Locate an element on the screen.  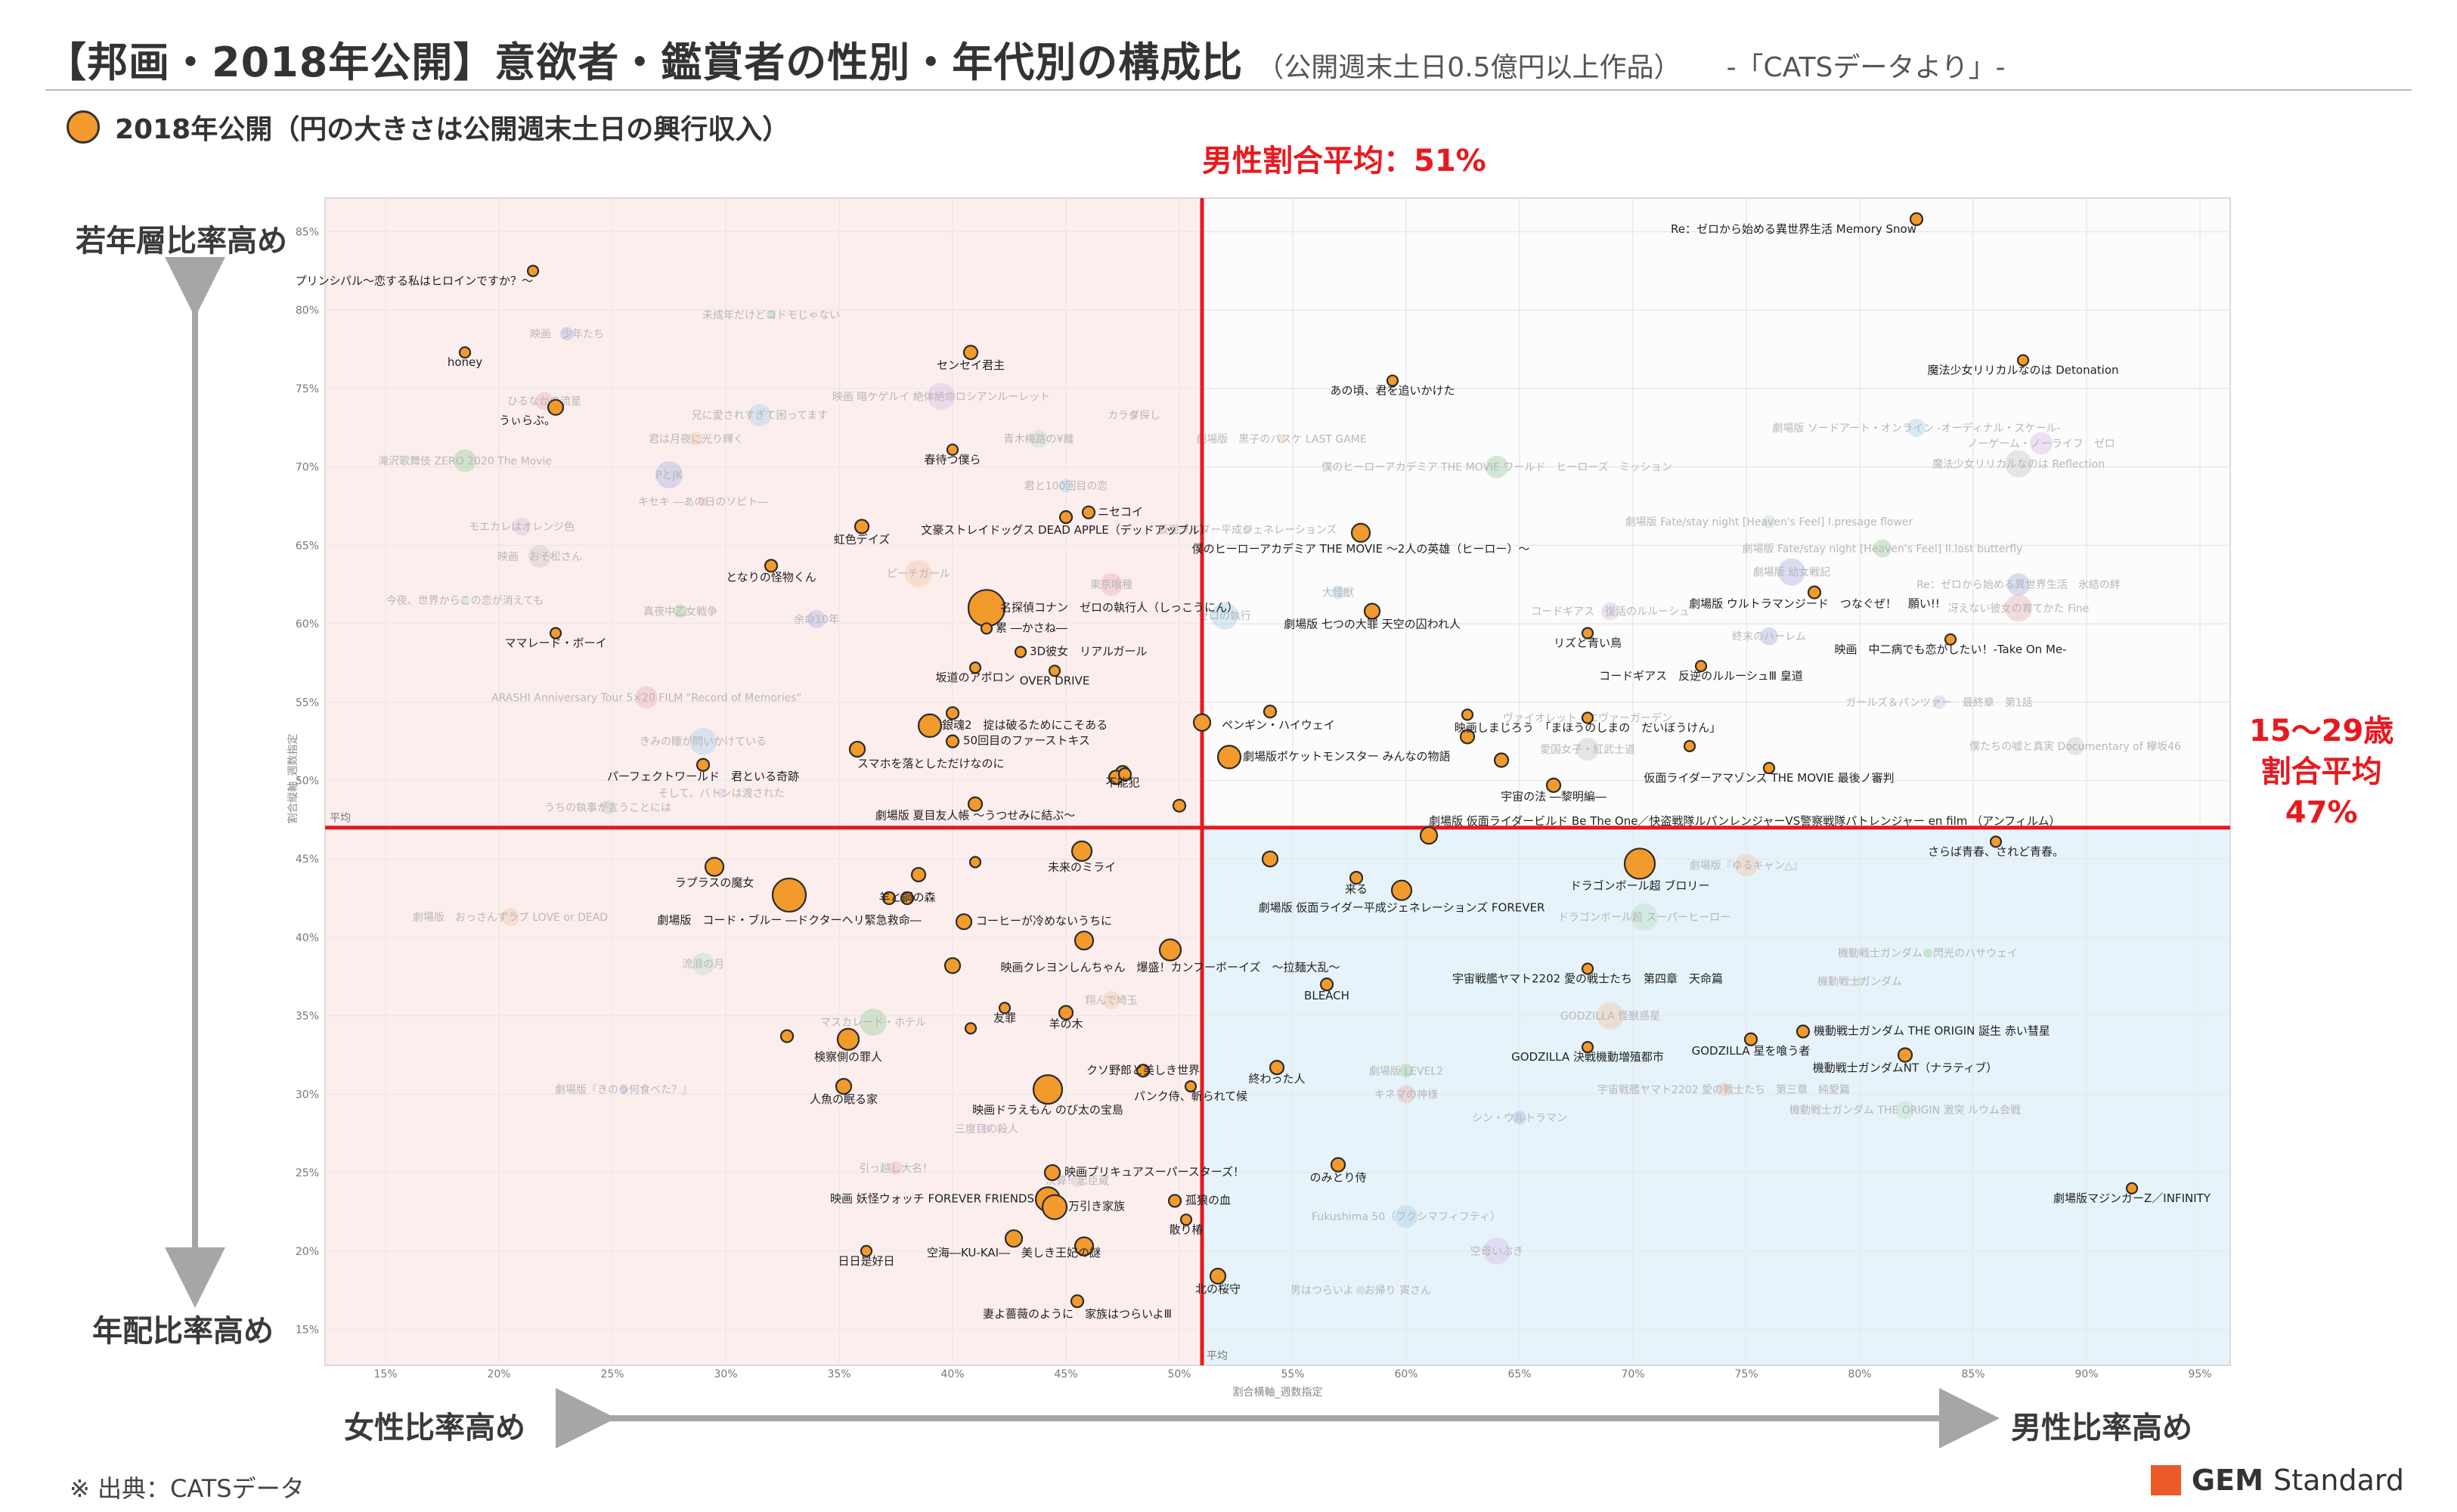
background-label: 機動戦士ガンダム is located at coordinates (1859, 982).